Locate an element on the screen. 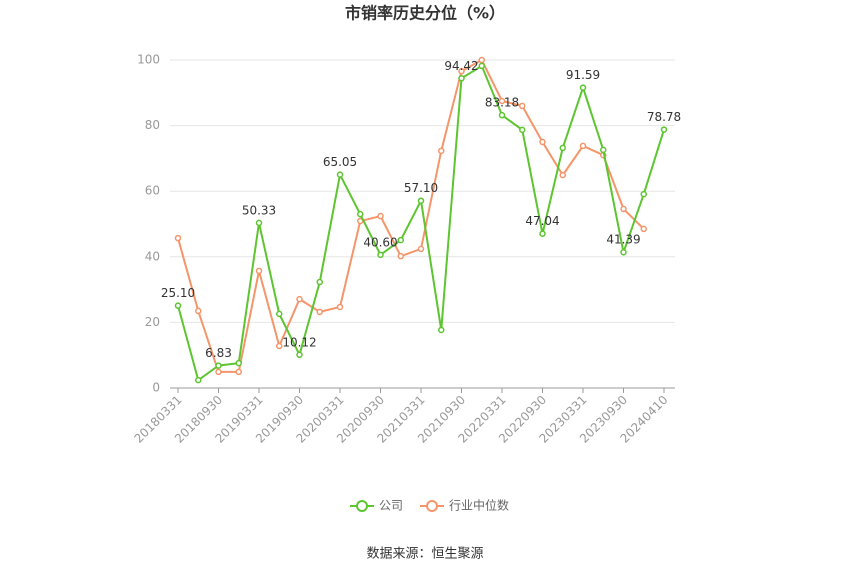 This screenshot has width=850, height=575. source: 数据来源：恒生聚源 is located at coordinates (424, 554).